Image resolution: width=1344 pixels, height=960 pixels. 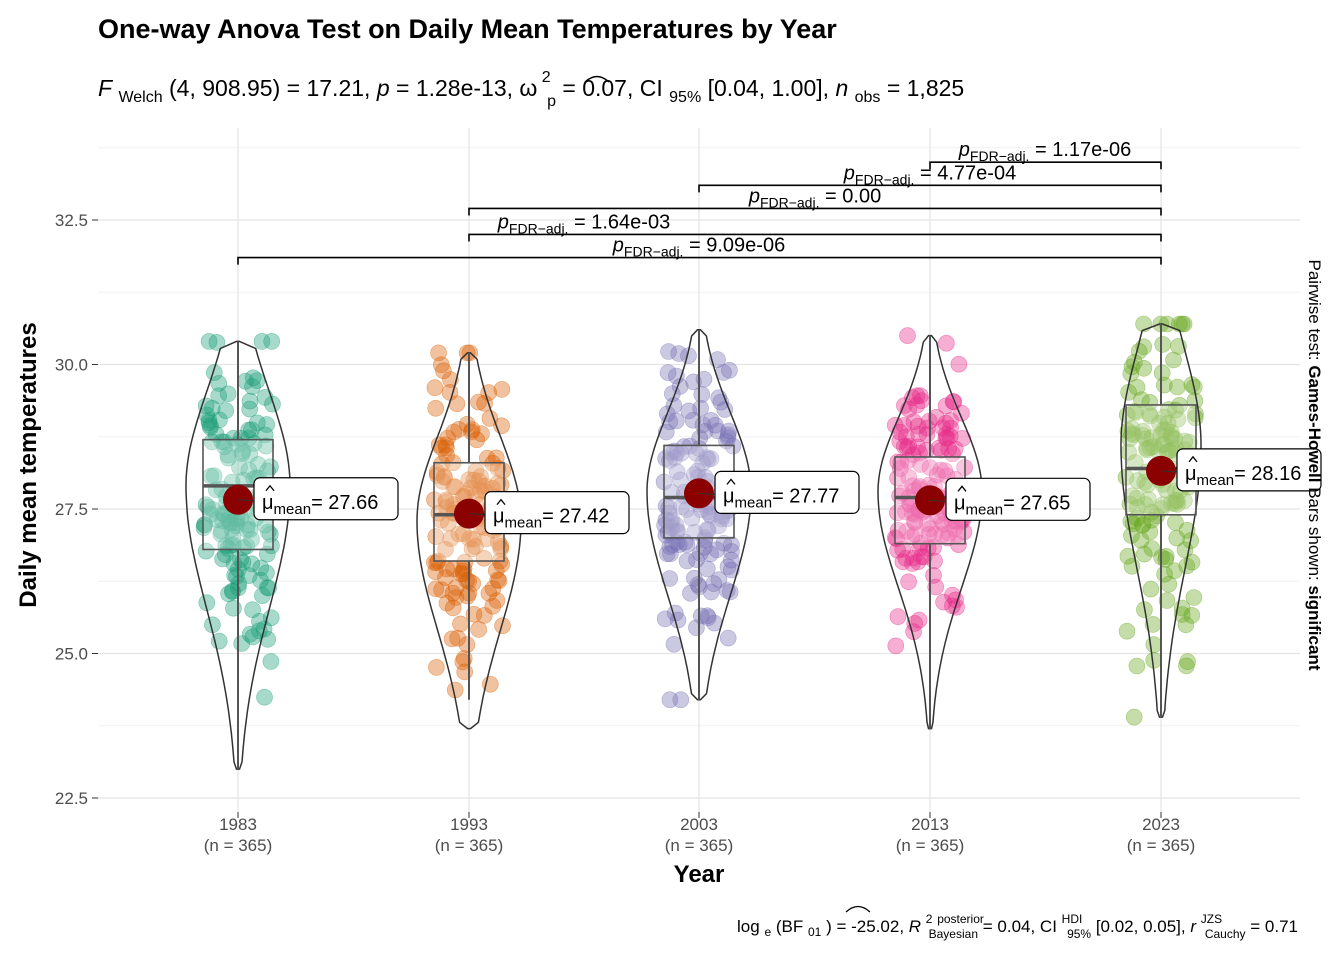 What do you see at coordinates (1193, 926) in the screenshot?
I see `caption-rc-symbol: r` at bounding box center [1193, 926].